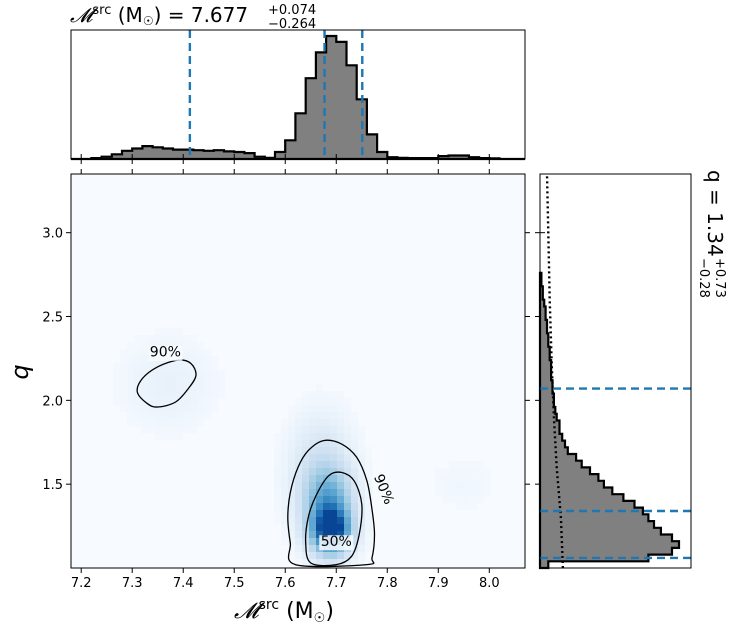 This screenshot has width=740, height=640. Describe the element at coordinates (52, 401) in the screenshot. I see `y-tick-label: 2.0` at that location.